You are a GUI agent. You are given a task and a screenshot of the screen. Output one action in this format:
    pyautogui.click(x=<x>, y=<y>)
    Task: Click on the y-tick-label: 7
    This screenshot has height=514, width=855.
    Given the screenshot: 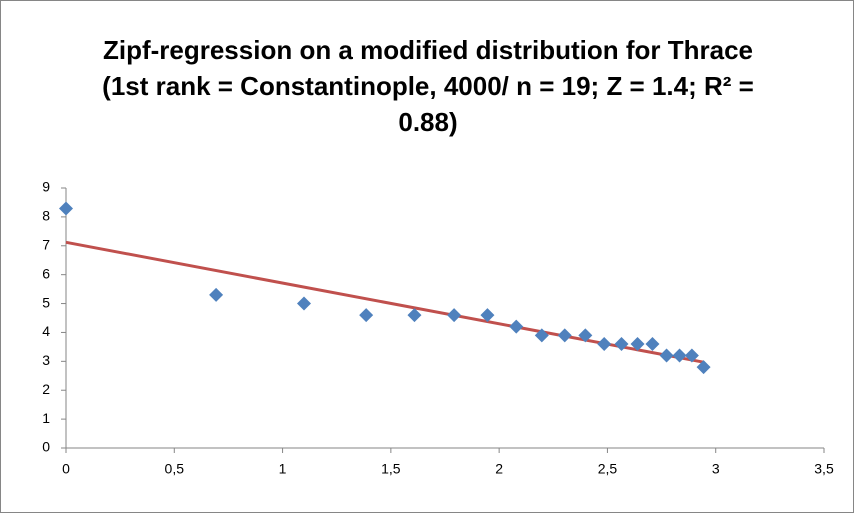 What is the action you would take?
    pyautogui.click(x=46, y=244)
    